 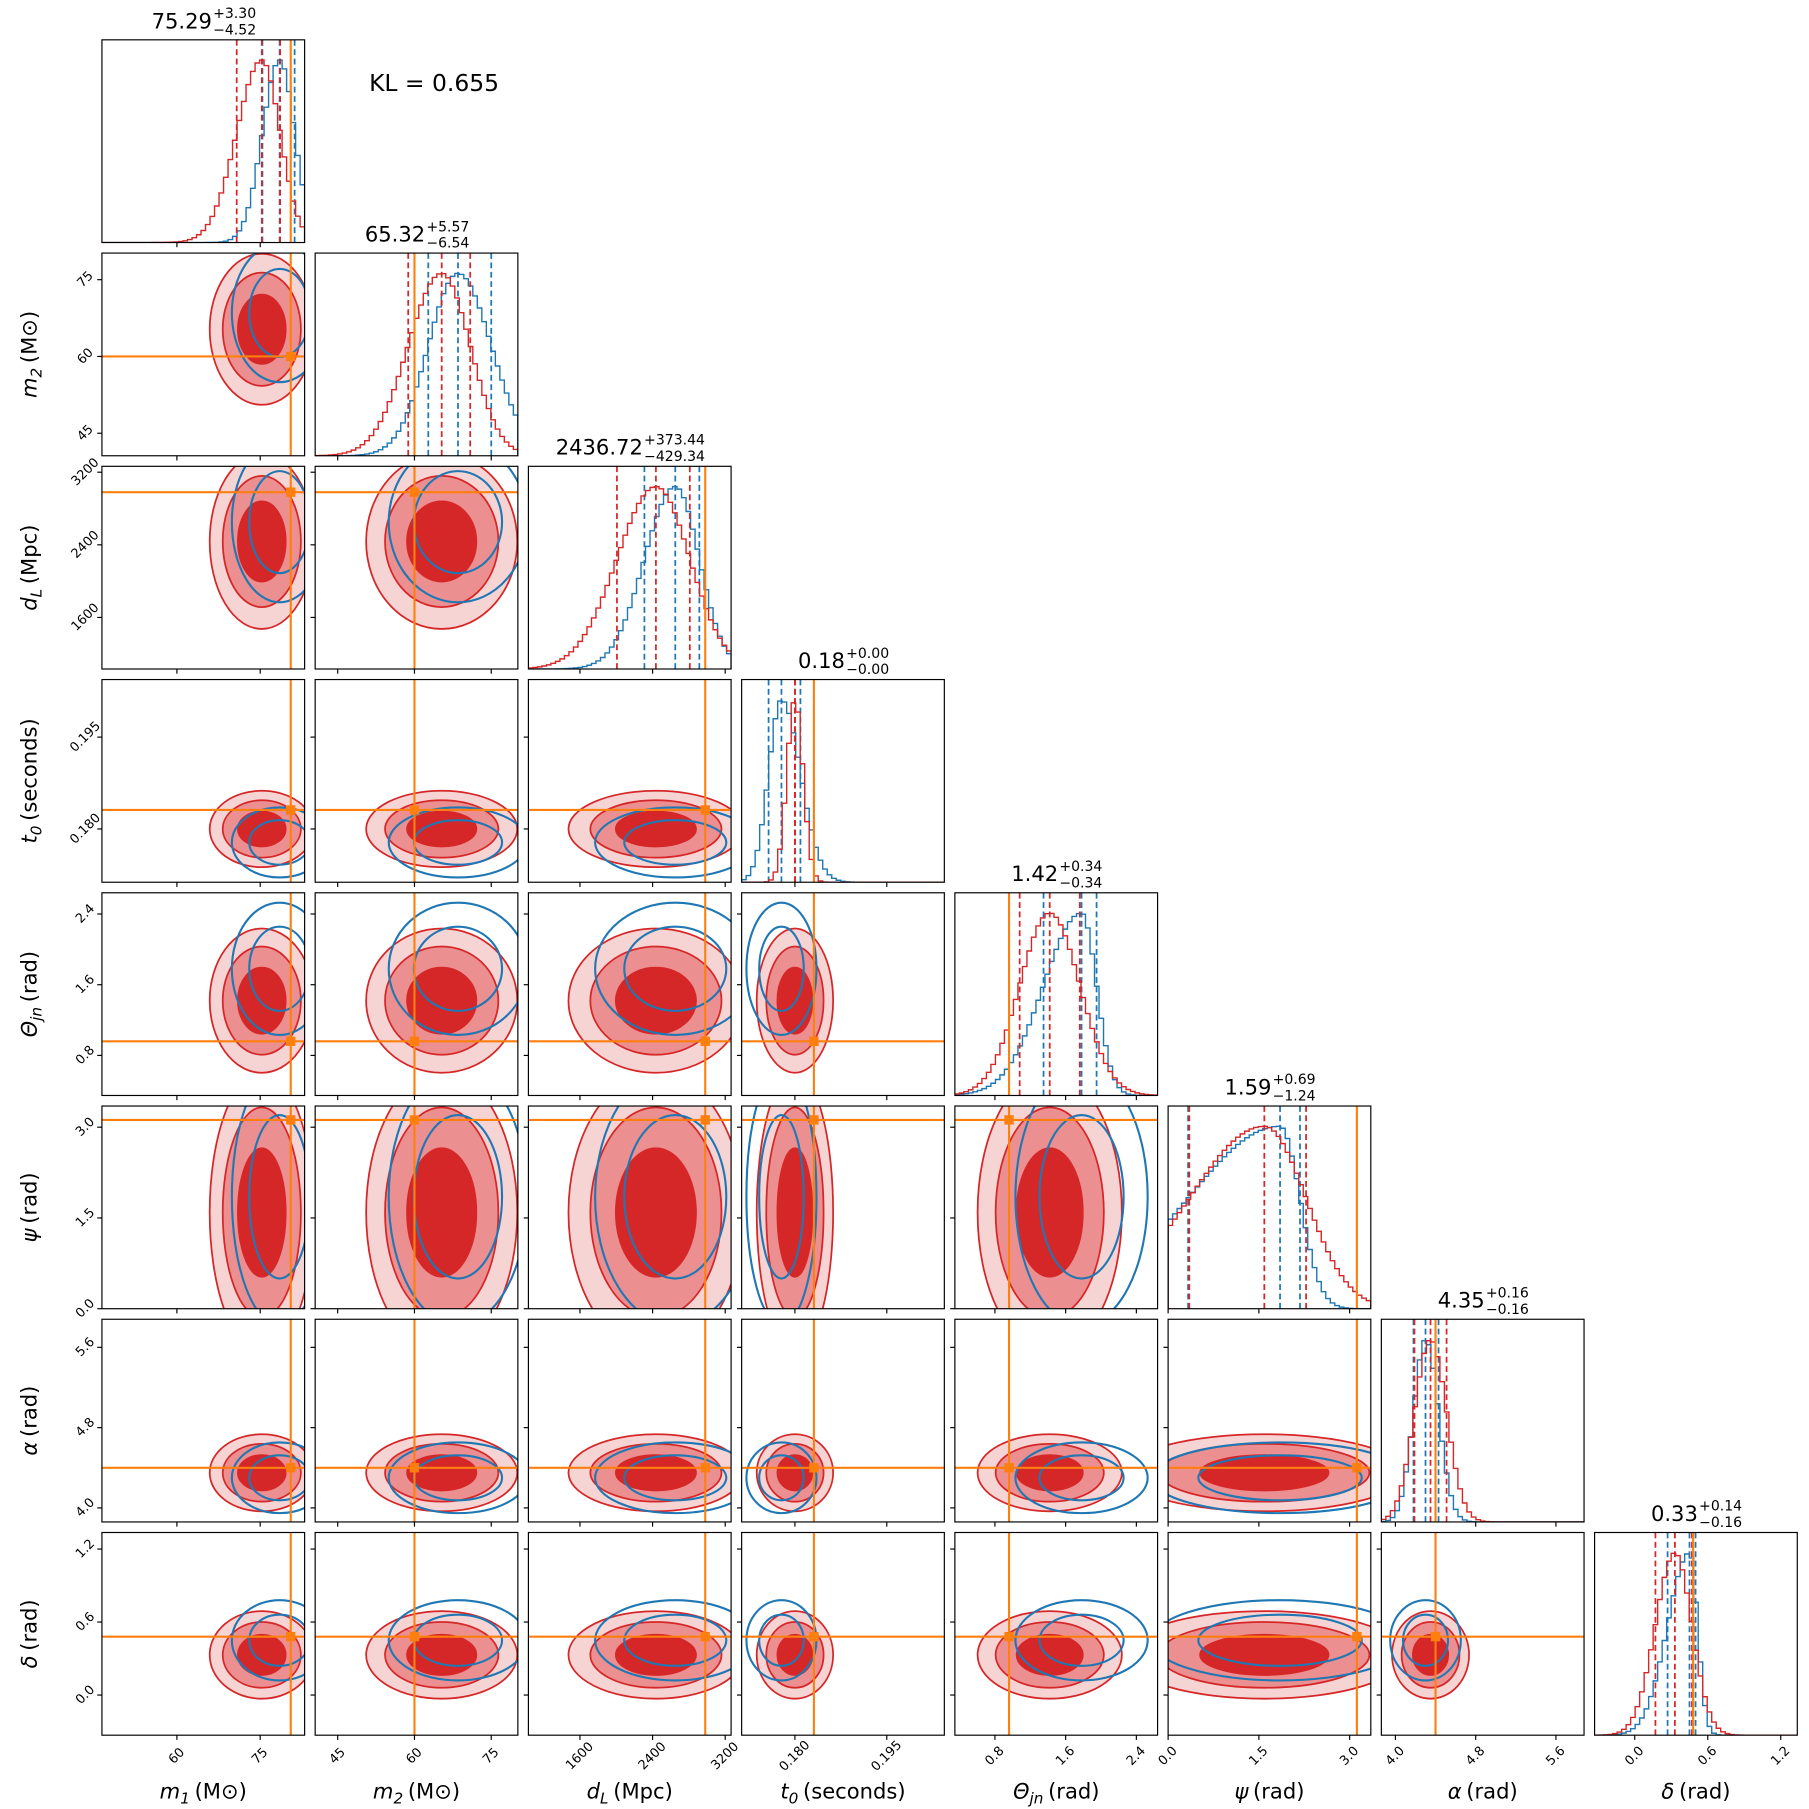 I want to click on axis-label: t0(seconds), so click(x=842, y=1793).